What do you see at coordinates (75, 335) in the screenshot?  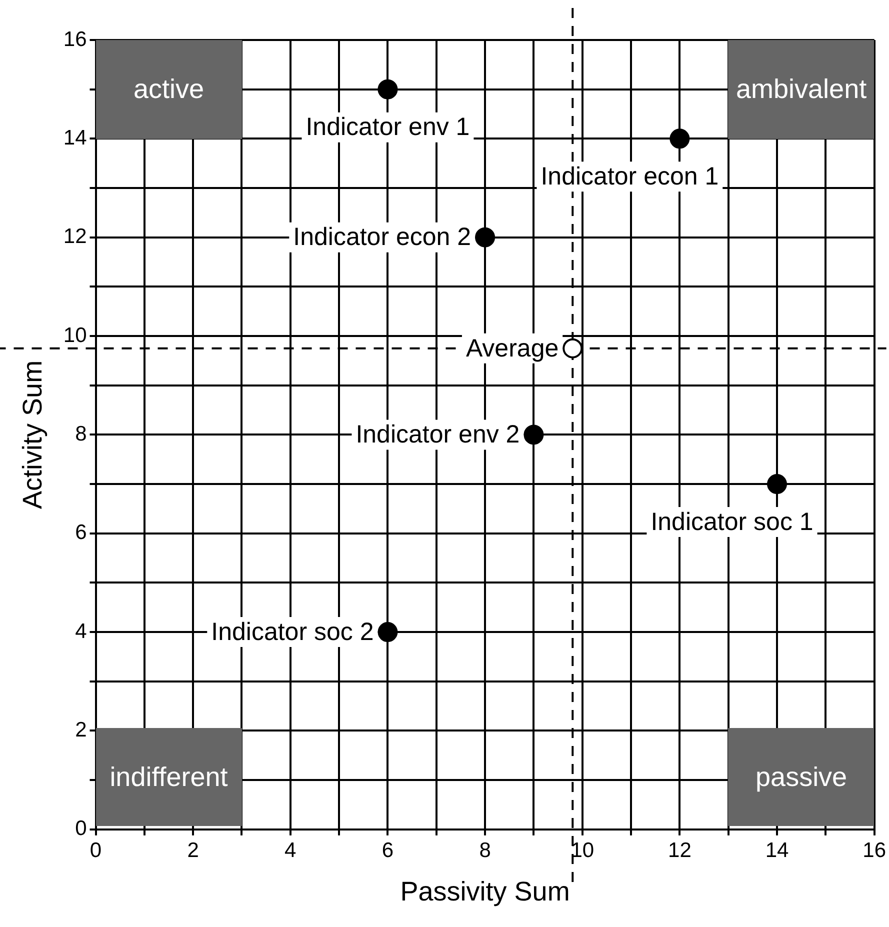 I see `y-tick-label: 10` at bounding box center [75, 335].